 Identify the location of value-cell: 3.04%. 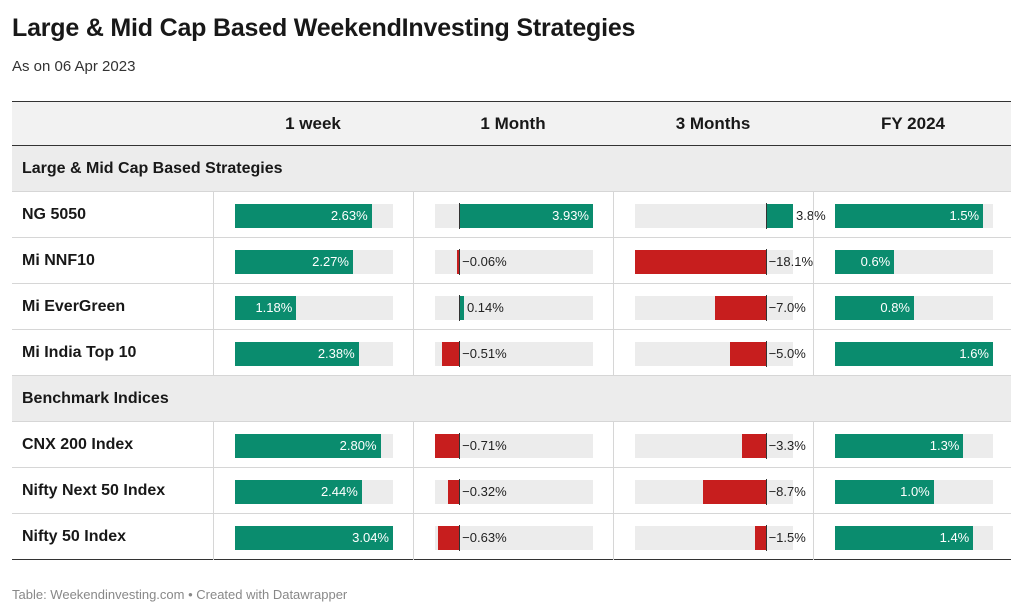
(313, 537).